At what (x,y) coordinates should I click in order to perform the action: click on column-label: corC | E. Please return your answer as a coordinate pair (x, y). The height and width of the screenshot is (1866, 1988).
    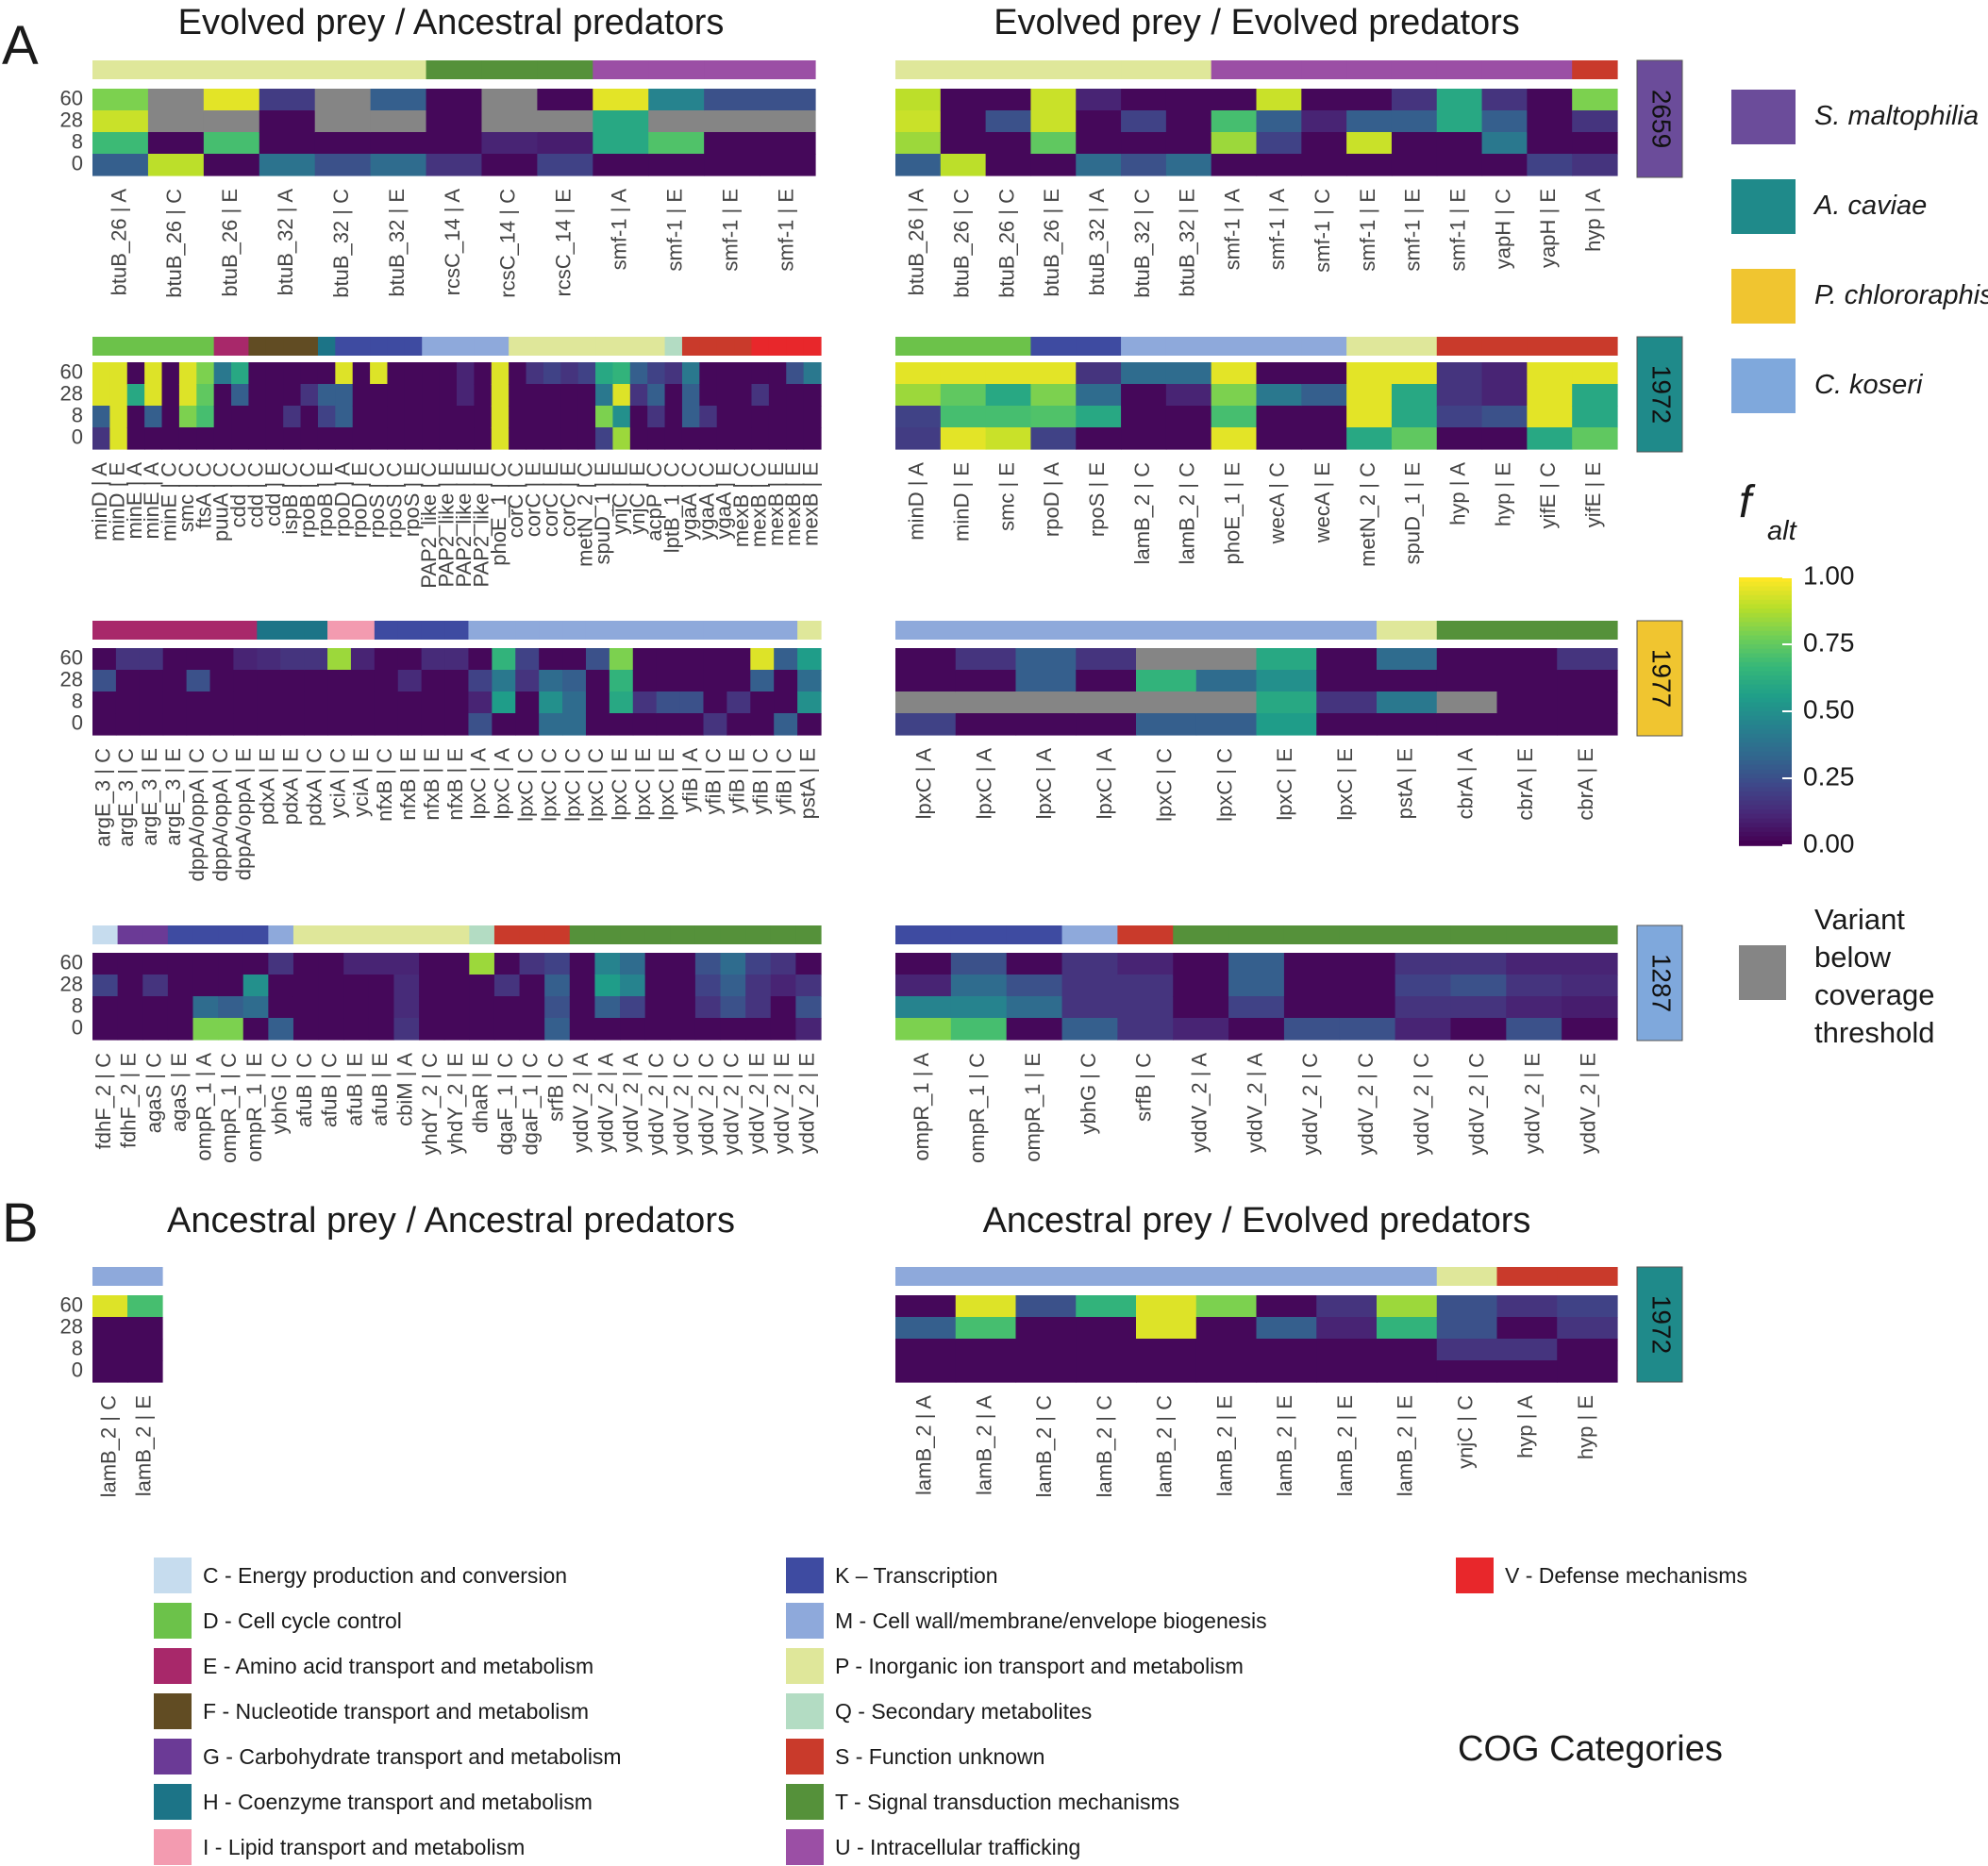
    Looking at the image, I should click on (567, 499).